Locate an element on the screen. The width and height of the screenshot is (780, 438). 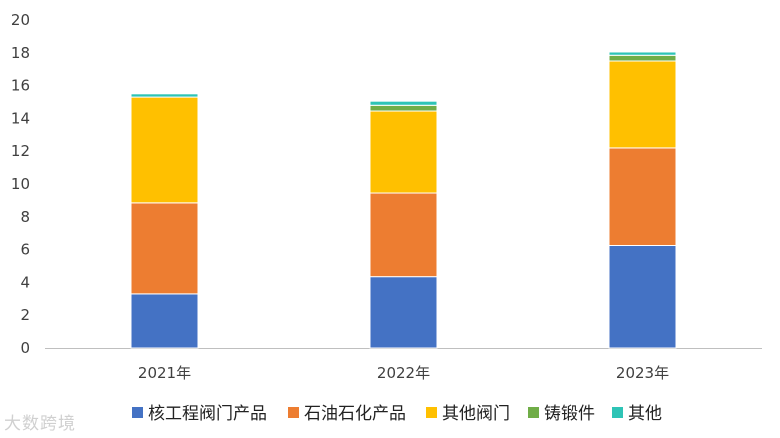
y-tick-label: 16 is located at coordinates (20, 86).